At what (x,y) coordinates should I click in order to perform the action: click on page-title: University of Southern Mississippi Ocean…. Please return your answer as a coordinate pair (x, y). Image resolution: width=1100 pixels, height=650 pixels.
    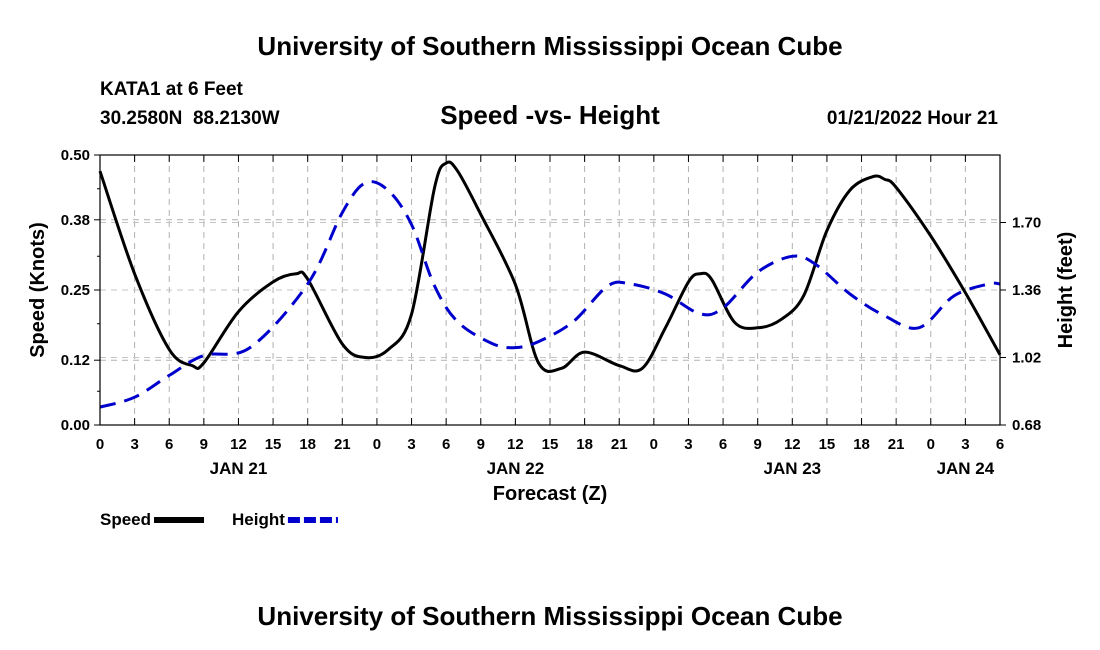
    Looking at the image, I should click on (549, 46).